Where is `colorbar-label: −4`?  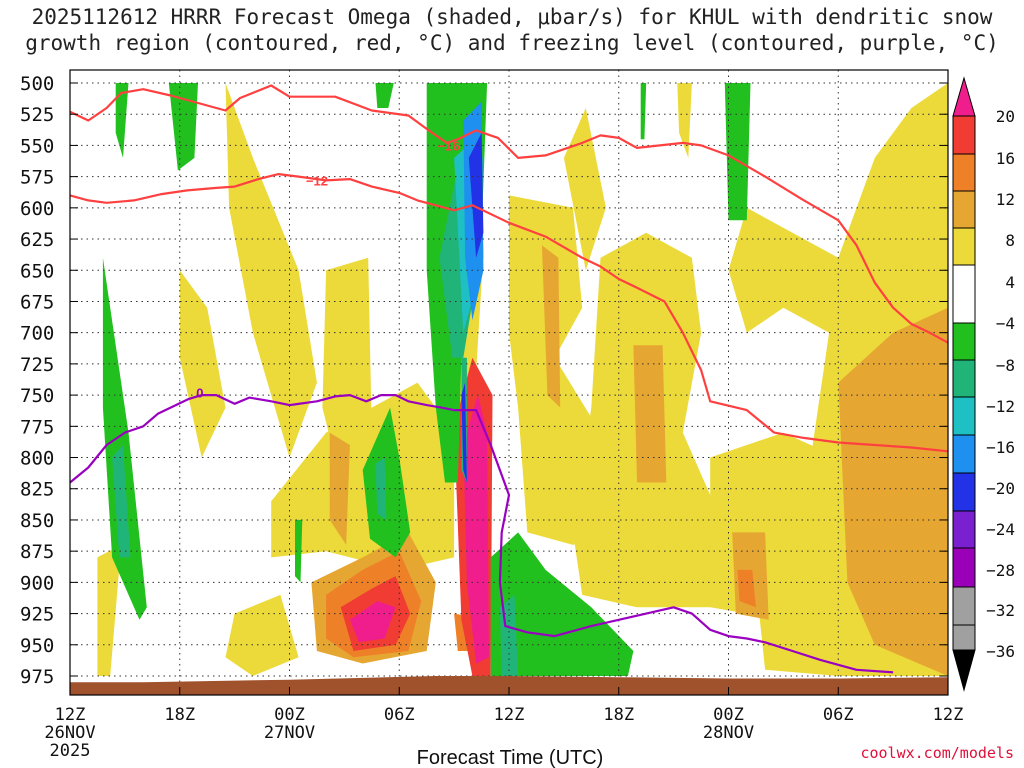 colorbar-label: −4 is located at coordinates (1005, 323).